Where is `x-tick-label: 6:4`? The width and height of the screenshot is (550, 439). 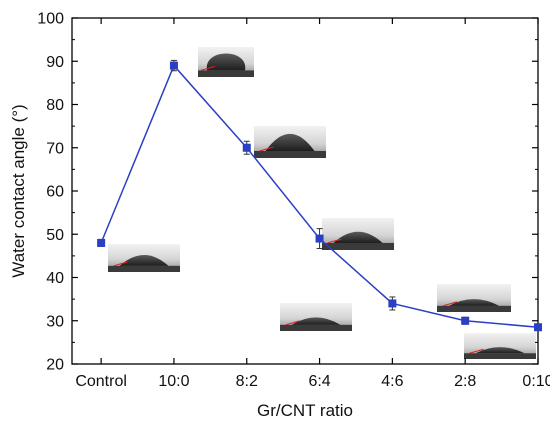 x-tick-label: 6:4 is located at coordinates (319, 381).